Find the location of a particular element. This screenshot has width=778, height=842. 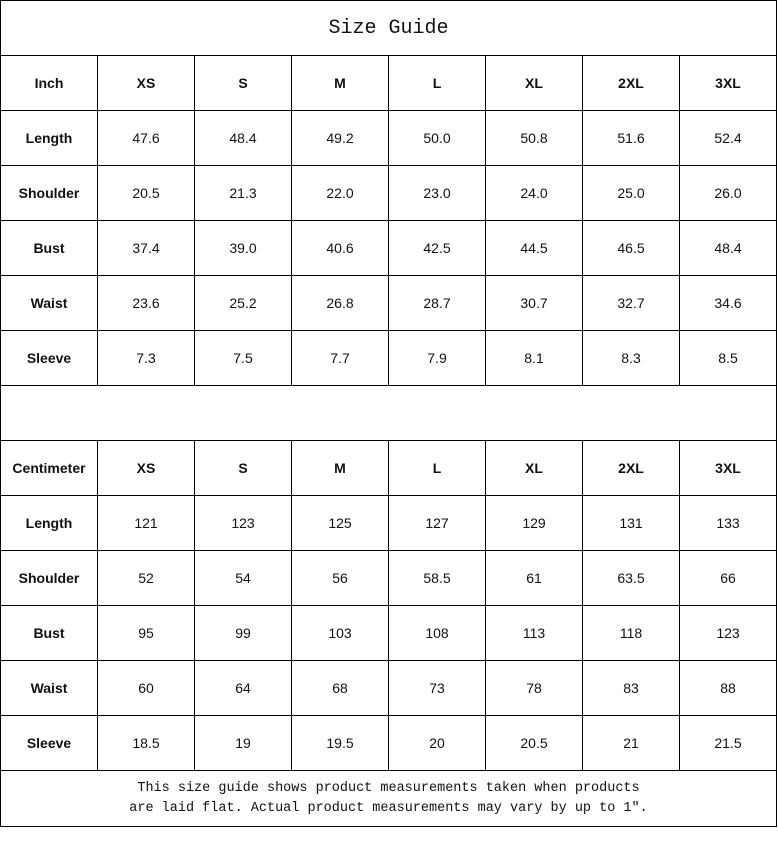

measurement-cell: 26.0 is located at coordinates (728, 193).